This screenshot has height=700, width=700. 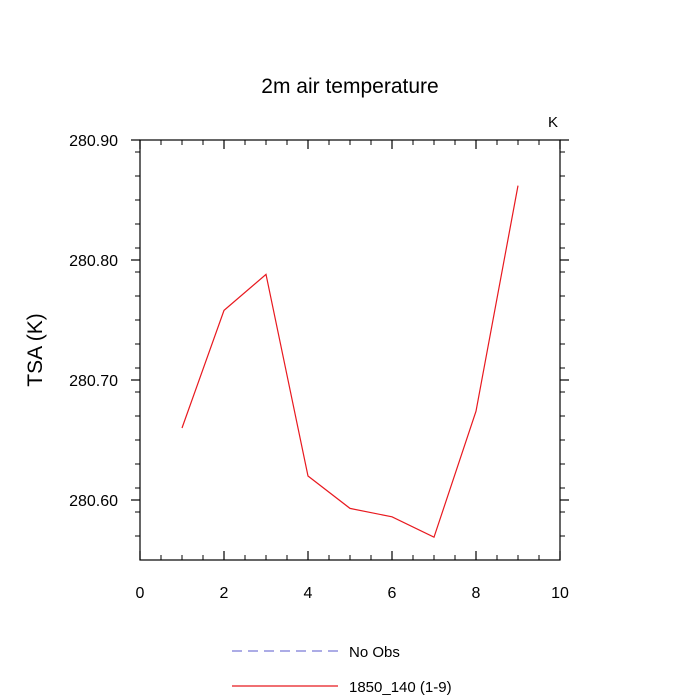 I want to click on x-tick-label: 10, so click(x=560, y=593).